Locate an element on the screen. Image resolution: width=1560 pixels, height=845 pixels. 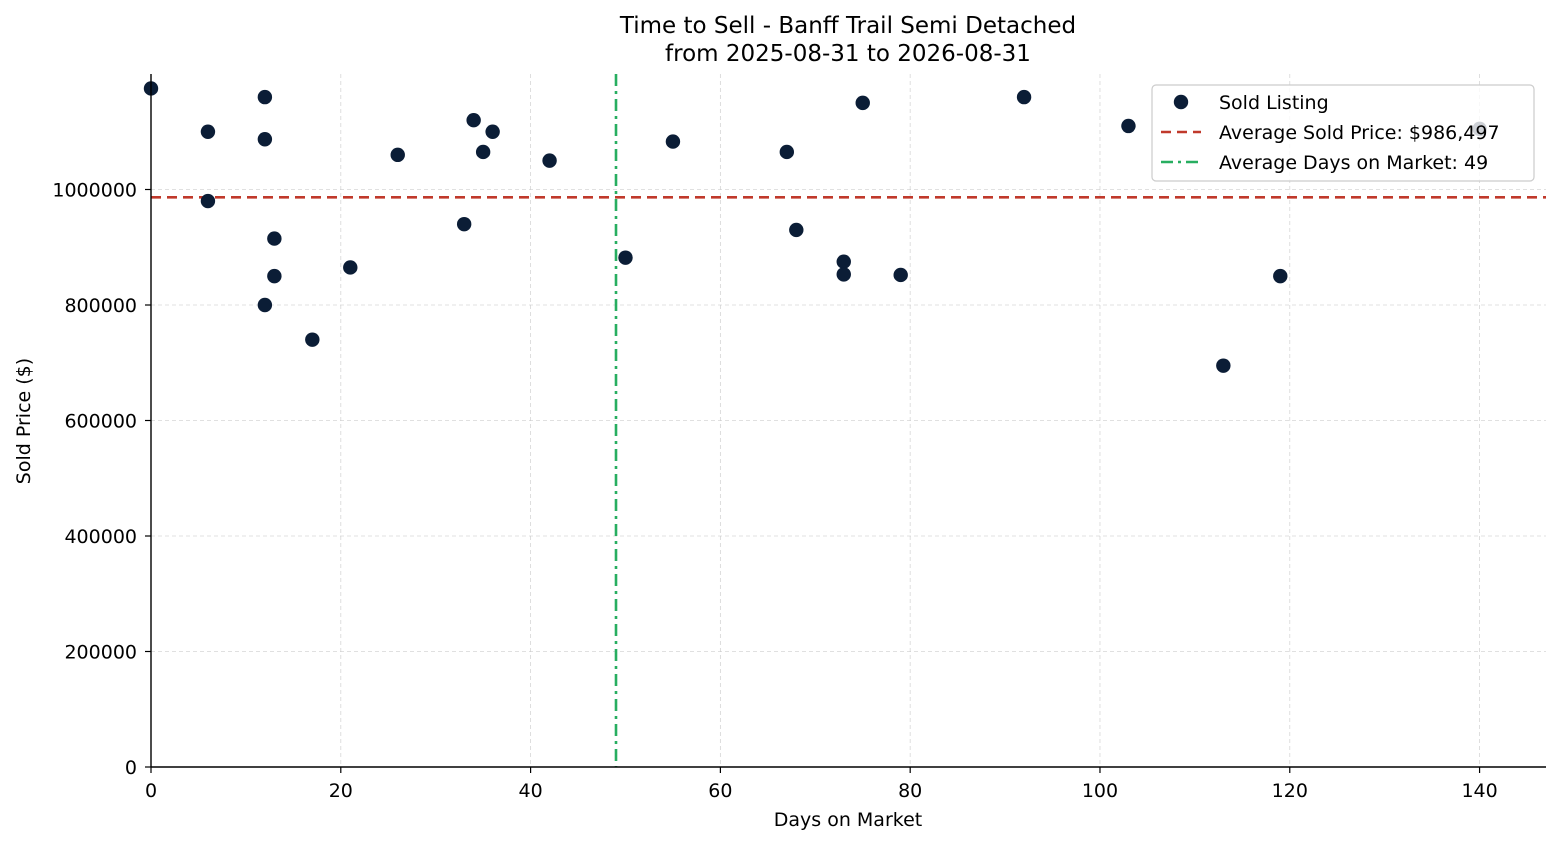
x-tick-label: 140 is located at coordinates (1479, 791).